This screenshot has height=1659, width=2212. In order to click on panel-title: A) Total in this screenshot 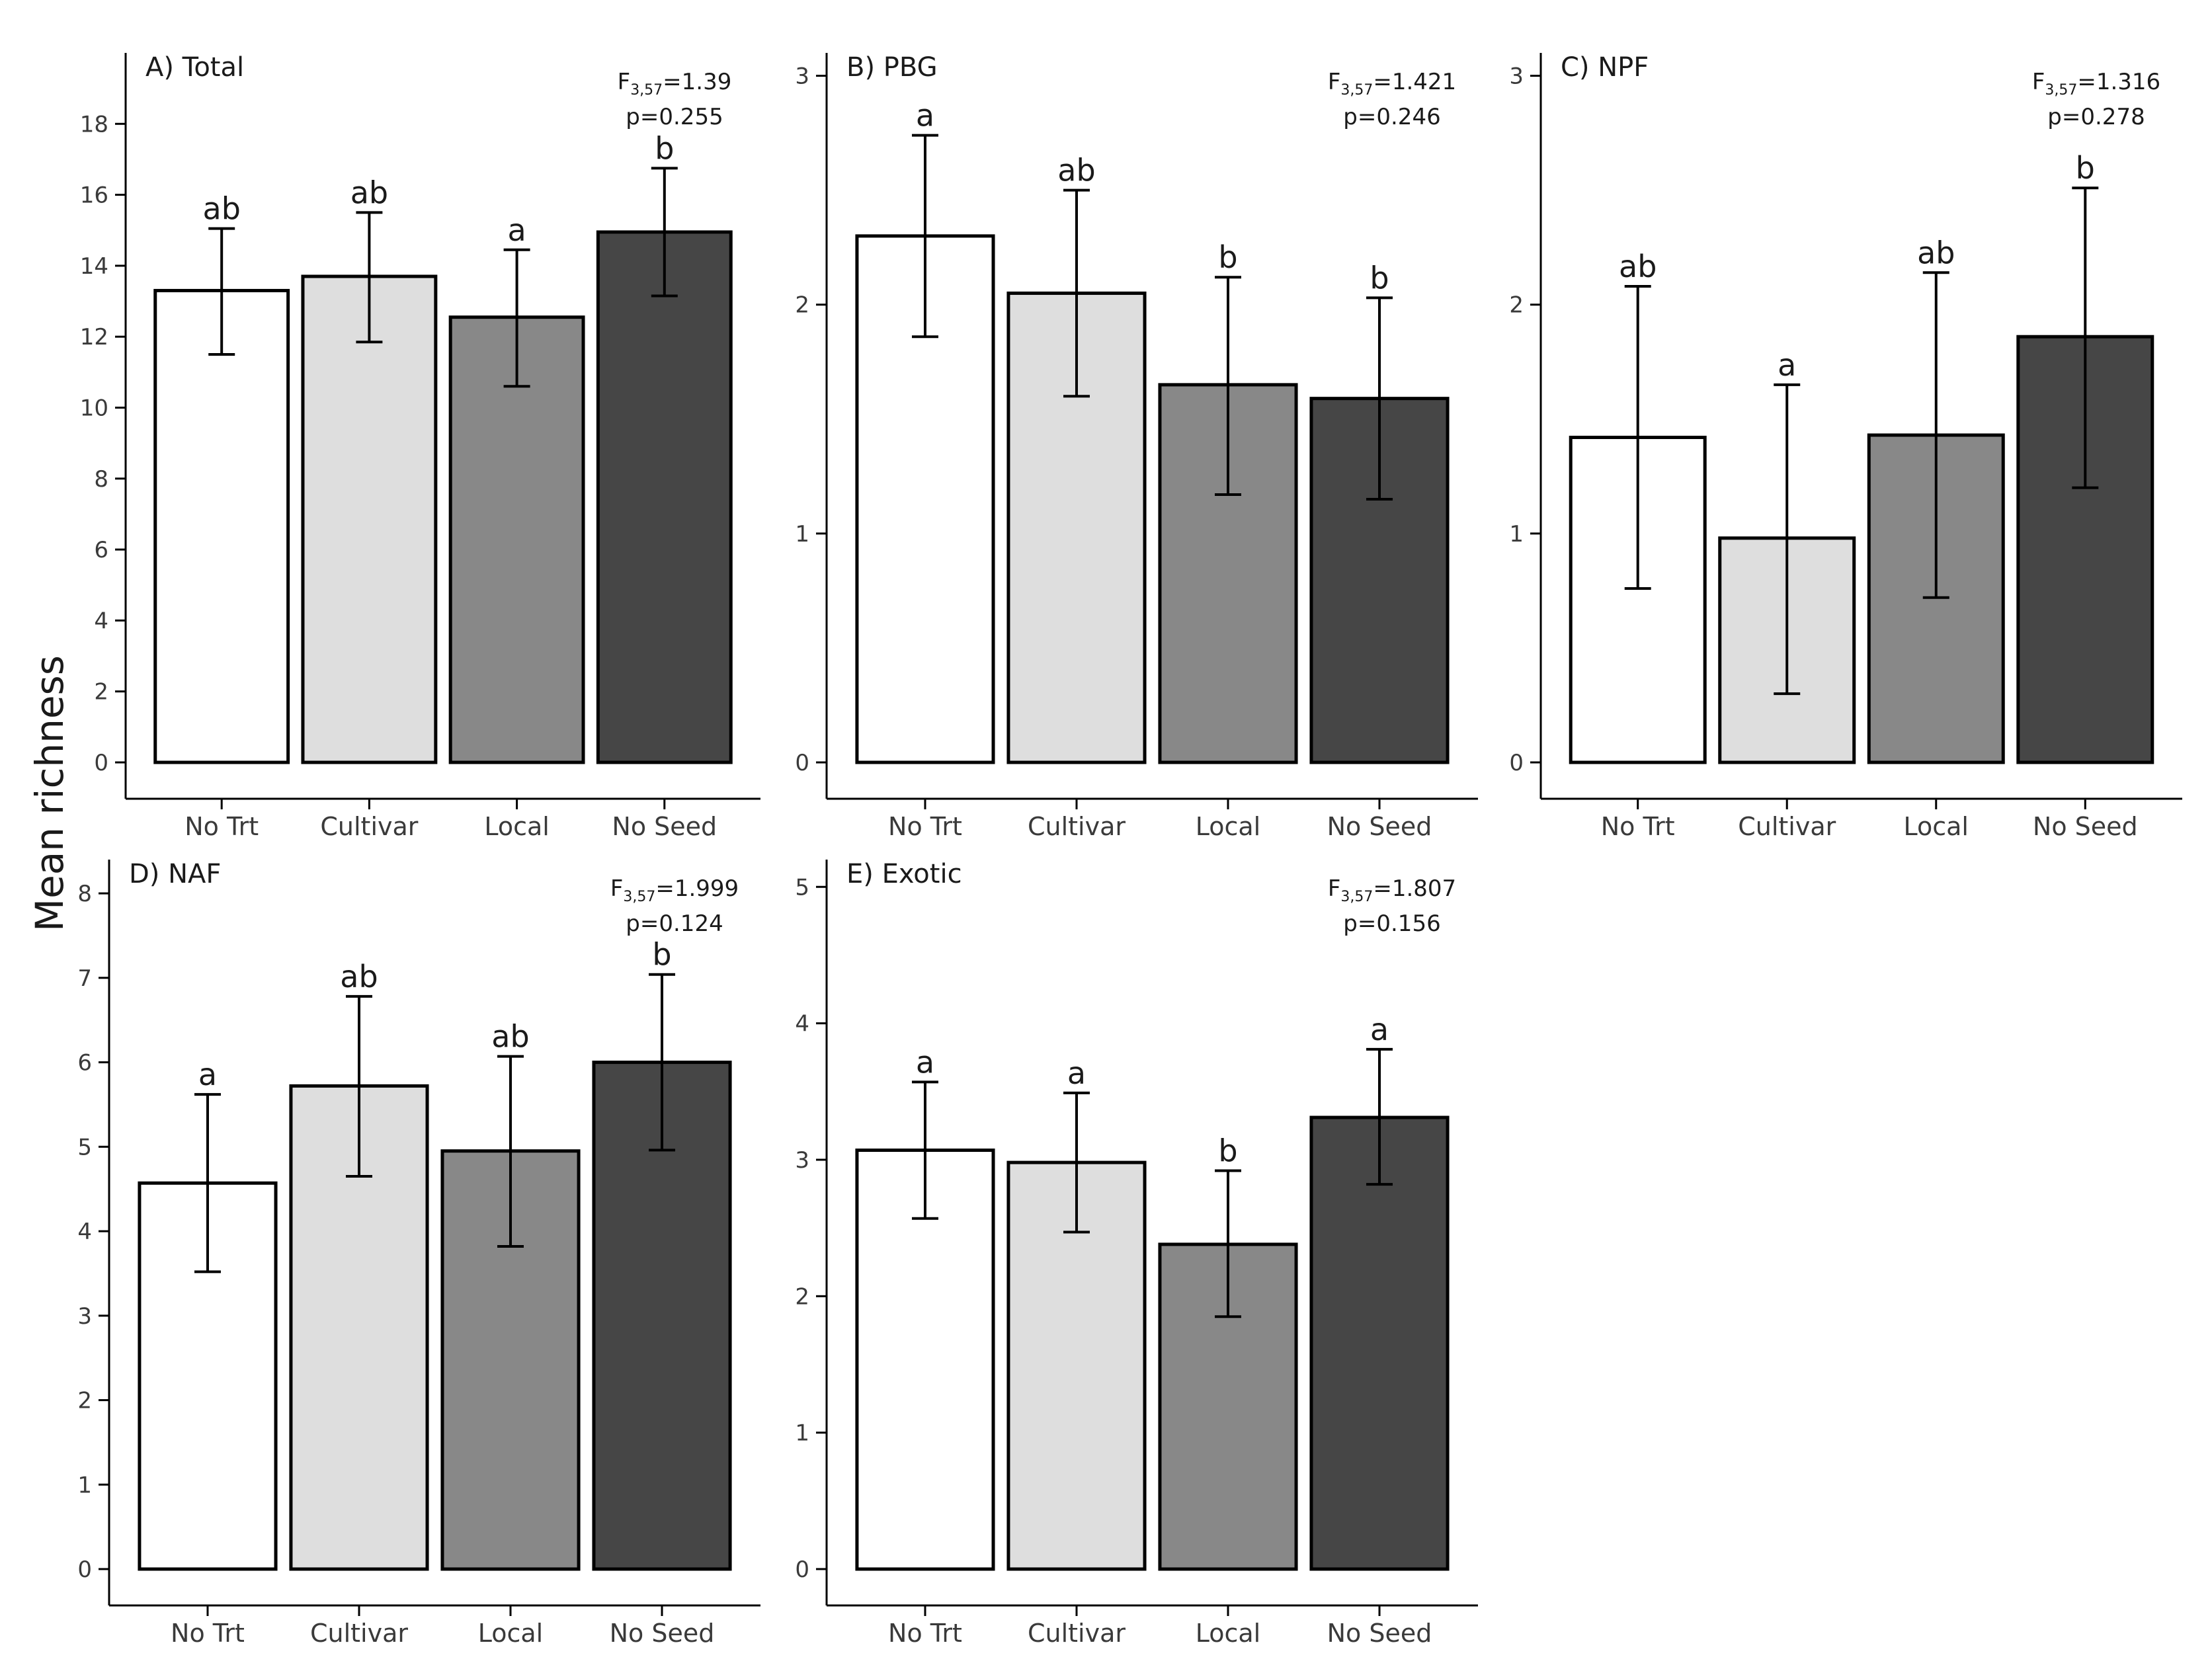, I will do `click(194, 67)`.